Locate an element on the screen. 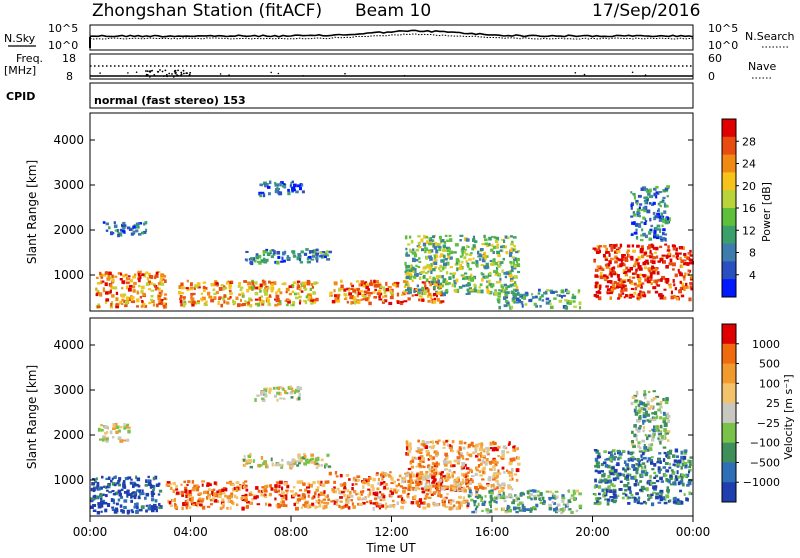 This screenshot has width=800, height=558. y-tick-label: 2000 is located at coordinates (68, 435).